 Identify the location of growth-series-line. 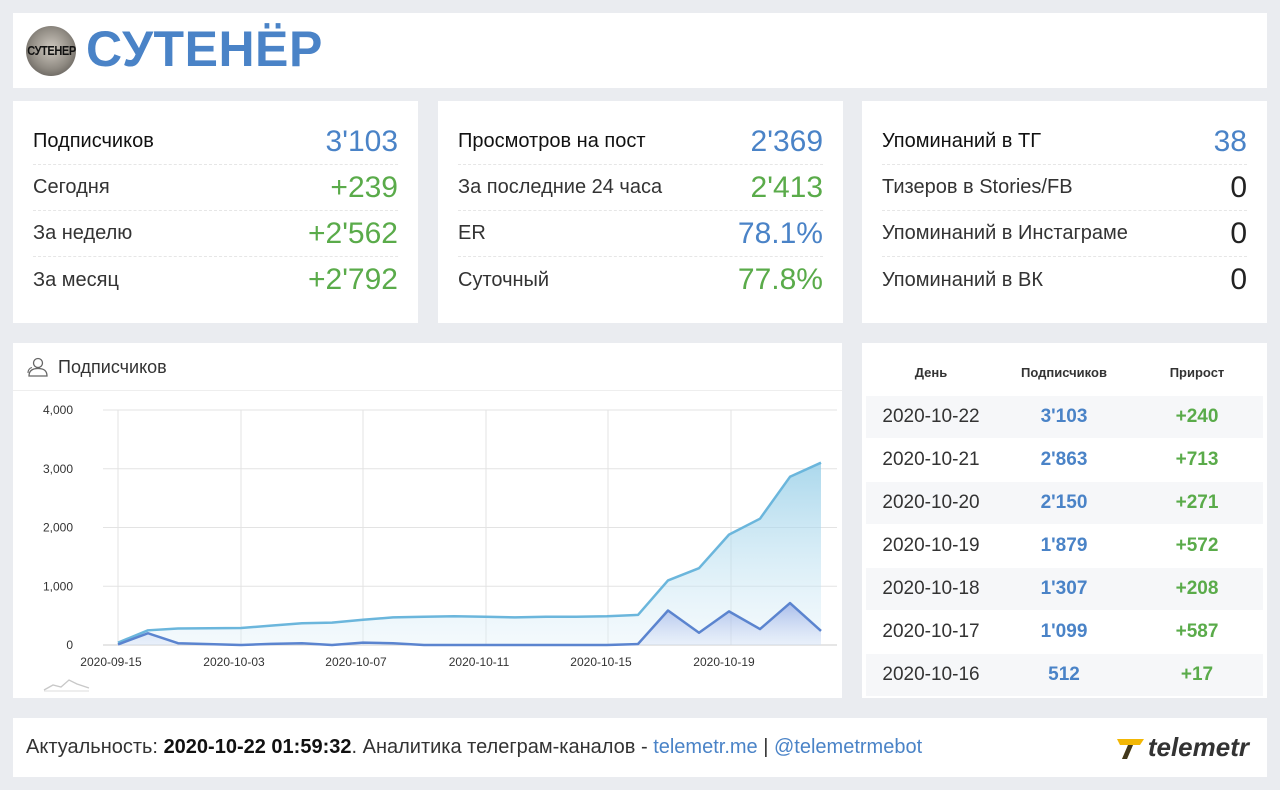
(469, 624).